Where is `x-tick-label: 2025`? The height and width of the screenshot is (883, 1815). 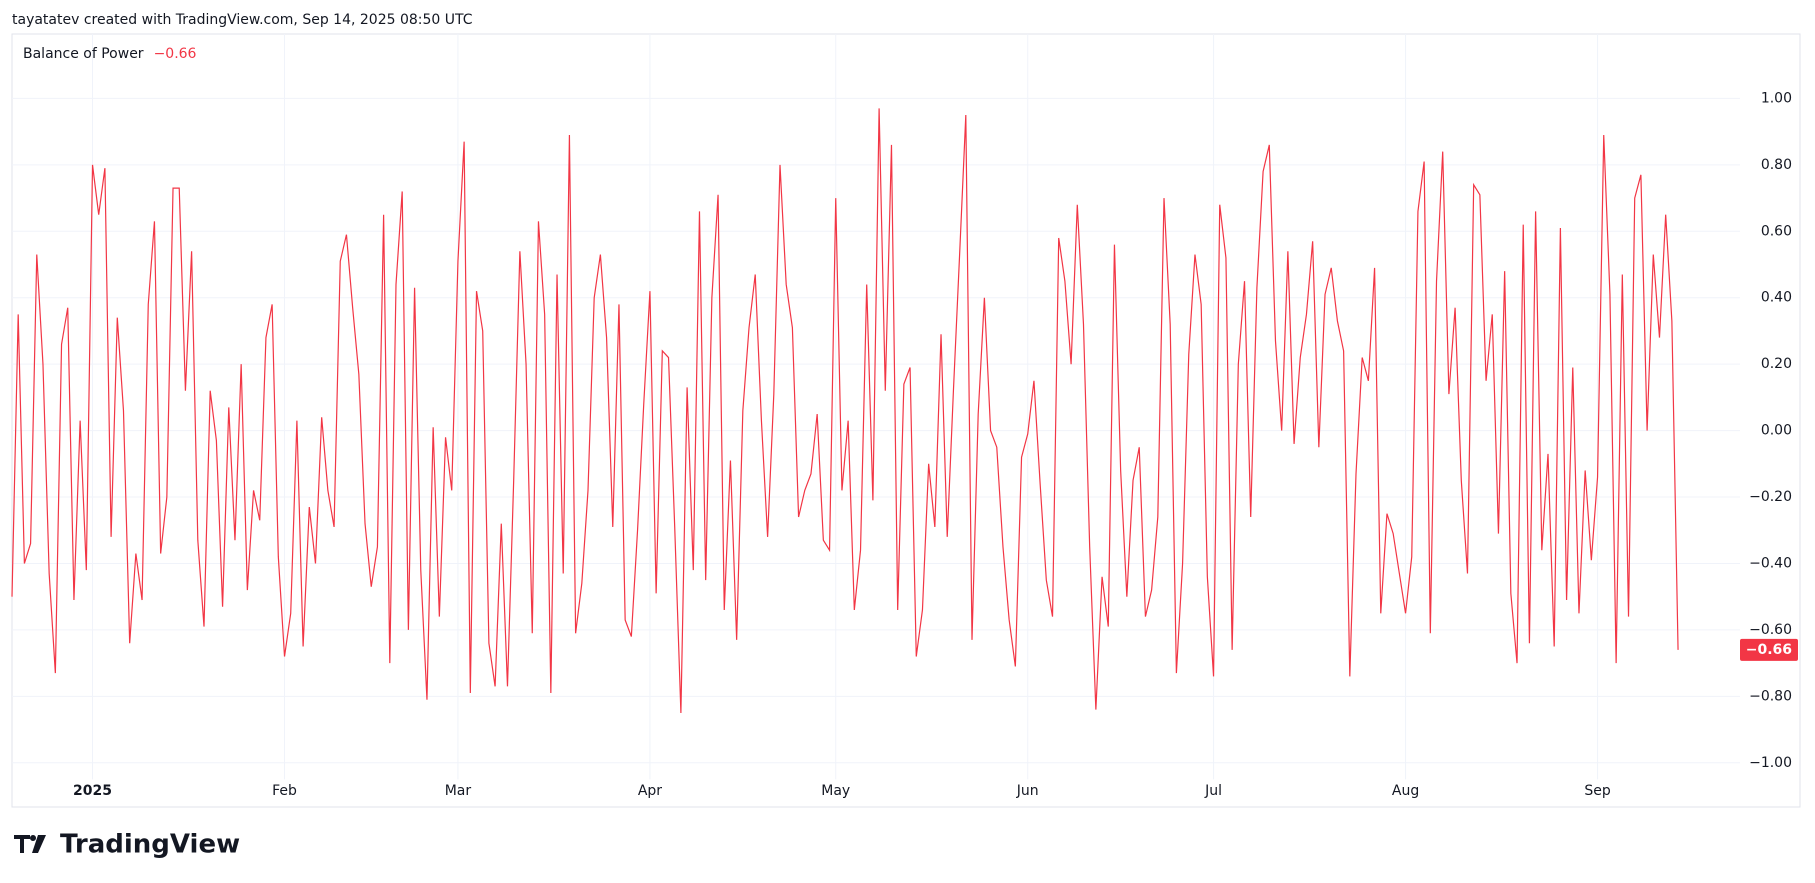
x-tick-label: 2025 is located at coordinates (92, 791).